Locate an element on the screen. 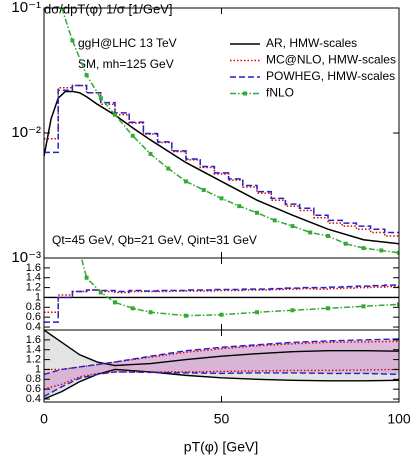 Image resolution: width=417 pixels, height=472 pixels. annotation: SM, mh=125 GeV is located at coordinates (126, 64).